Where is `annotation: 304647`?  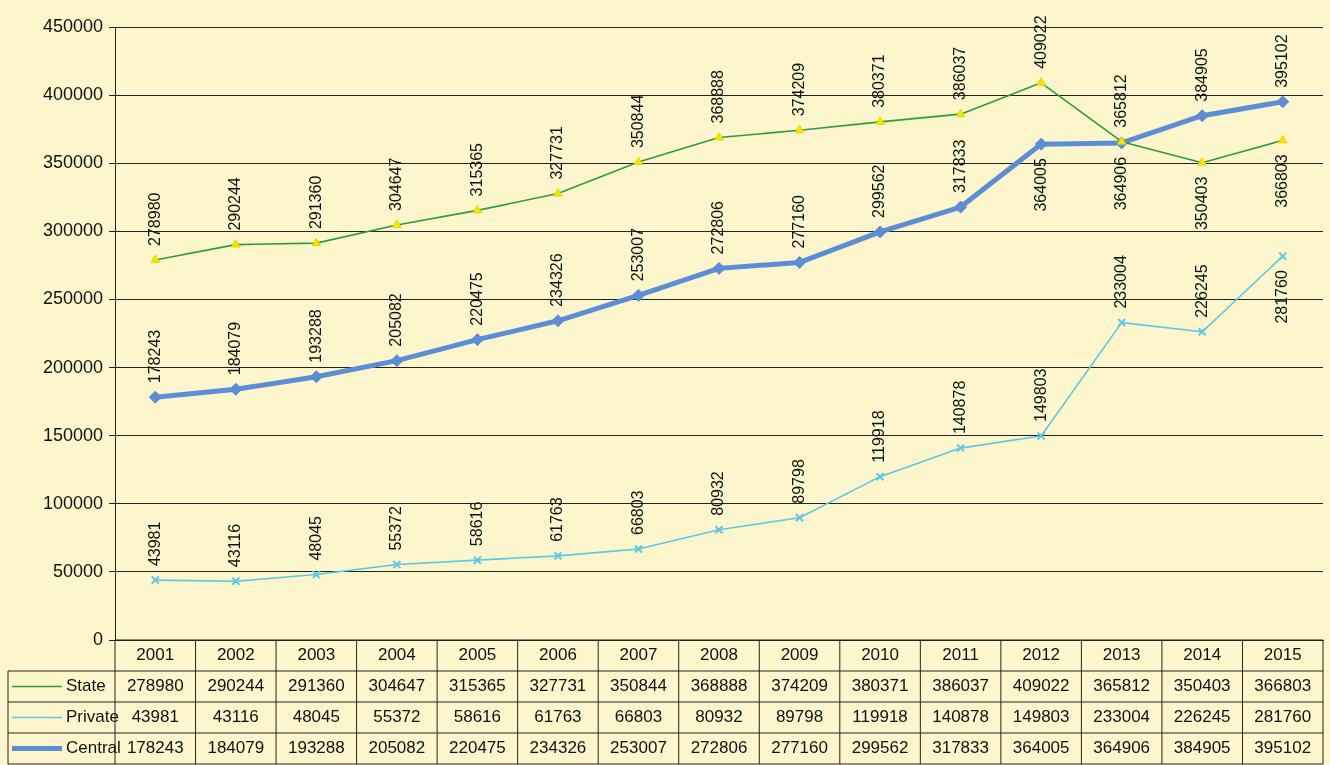 annotation: 304647 is located at coordinates (396, 184).